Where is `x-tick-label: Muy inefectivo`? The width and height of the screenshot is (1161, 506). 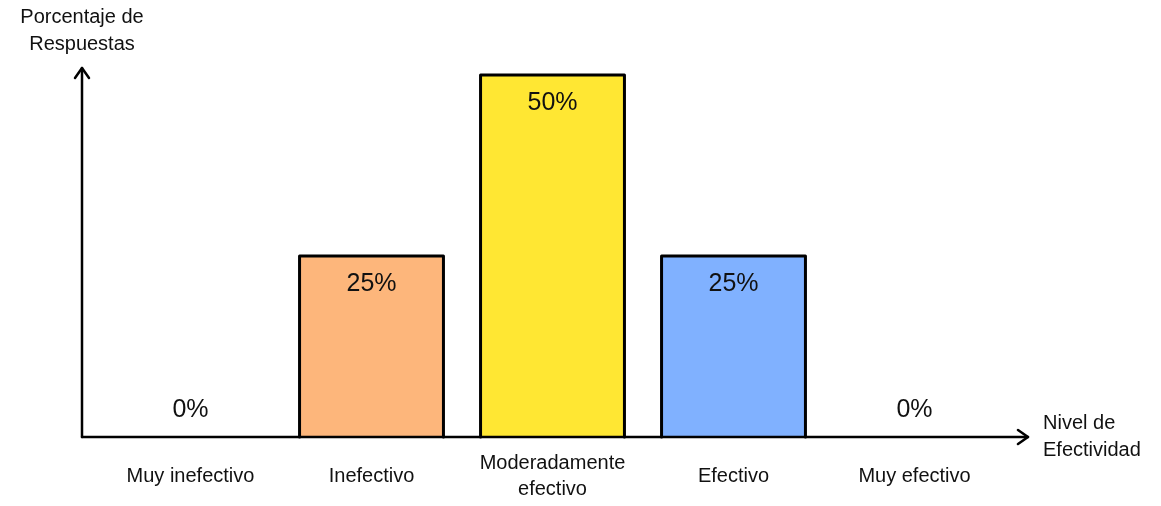
x-tick-label: Muy inefectivo is located at coordinates (190, 474).